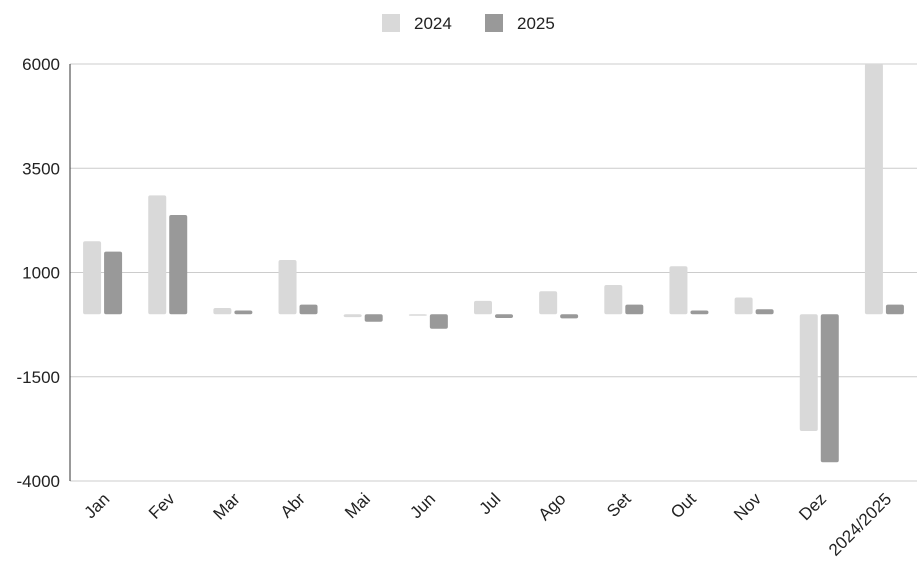 The height and width of the screenshot is (566, 919). I want to click on legend: 2024 2025, so click(468, 23).